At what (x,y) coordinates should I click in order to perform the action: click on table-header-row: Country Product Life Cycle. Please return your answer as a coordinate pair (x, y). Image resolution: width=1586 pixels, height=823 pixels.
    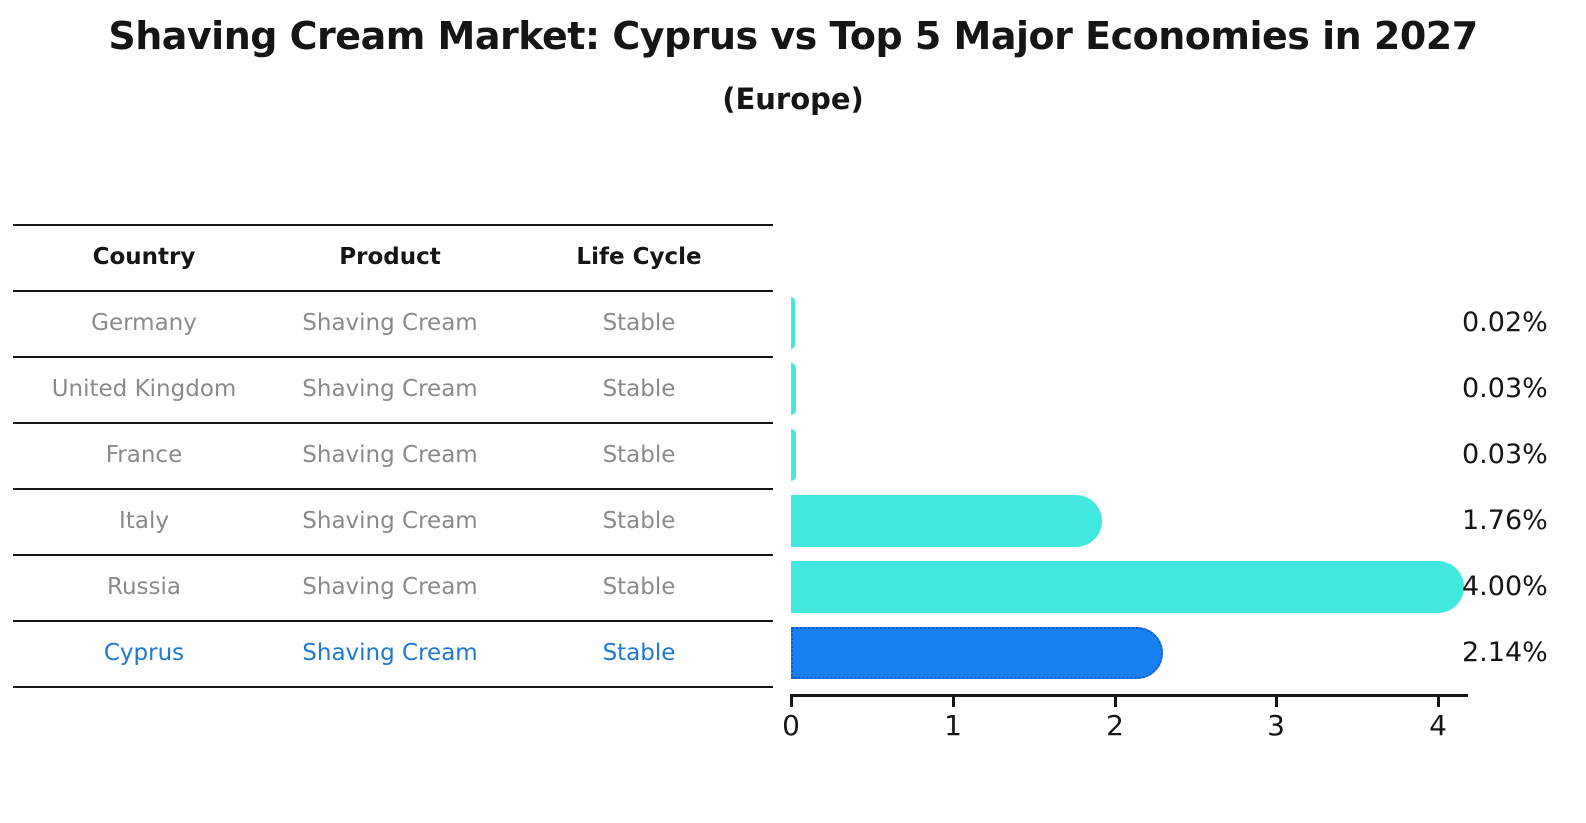
    Looking at the image, I should click on (393, 257).